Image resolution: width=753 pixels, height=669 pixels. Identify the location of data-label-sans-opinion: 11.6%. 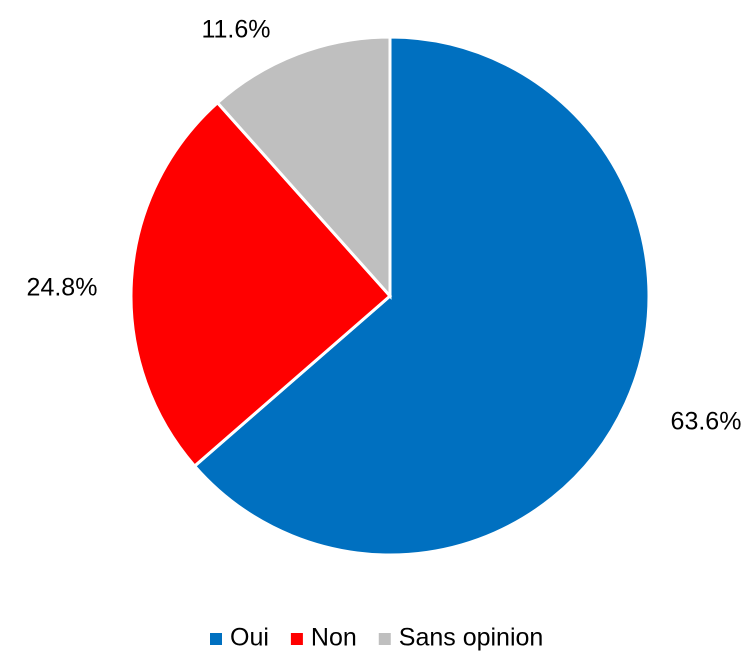
(235, 30).